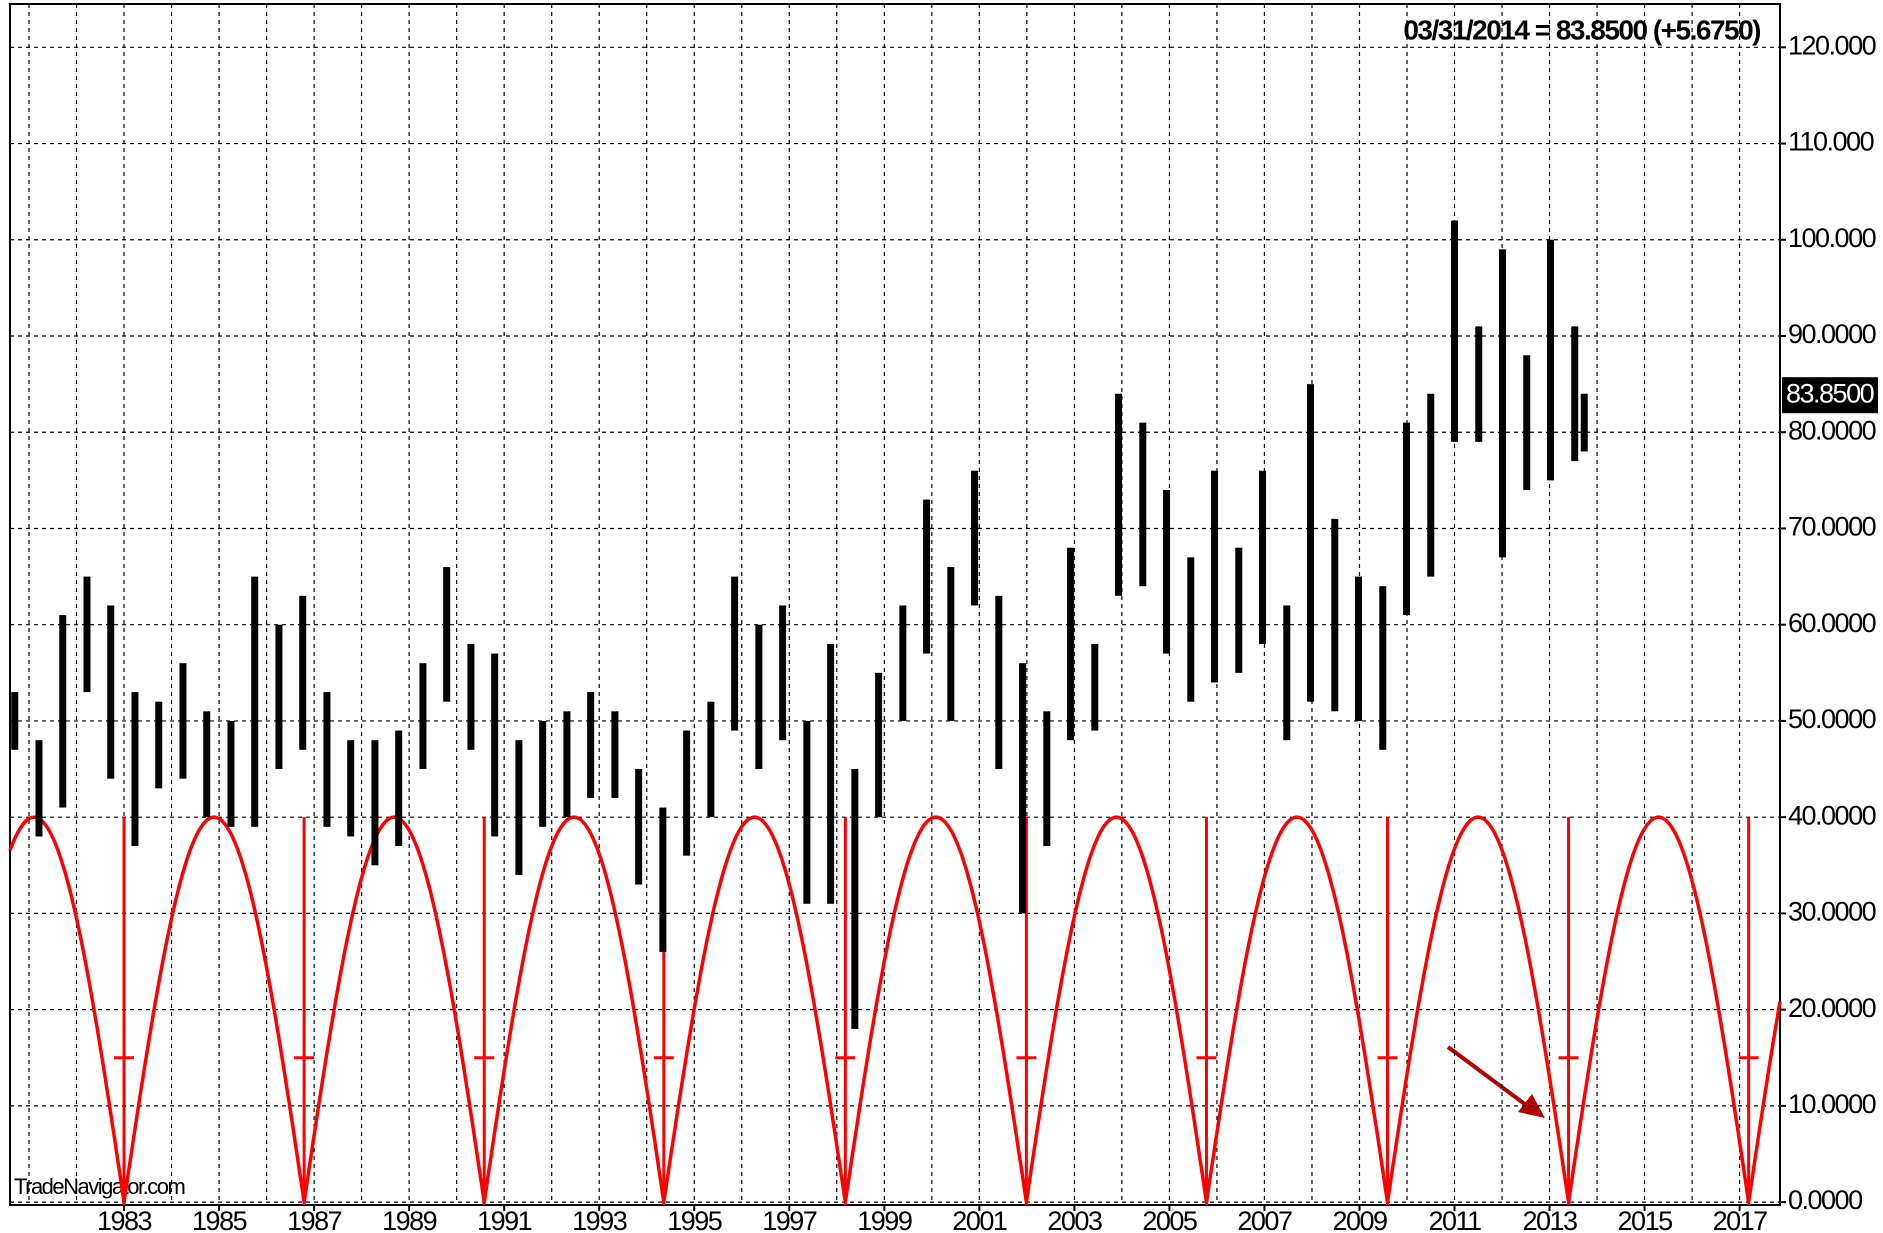  I want to click on y-tick-label: 80.0000, so click(1832, 430).